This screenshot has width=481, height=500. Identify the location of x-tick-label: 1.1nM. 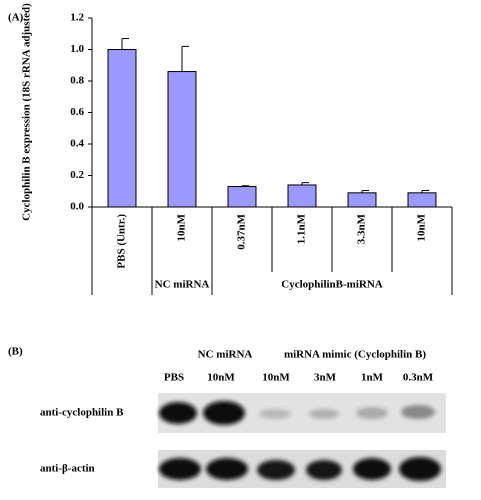
(302, 228).